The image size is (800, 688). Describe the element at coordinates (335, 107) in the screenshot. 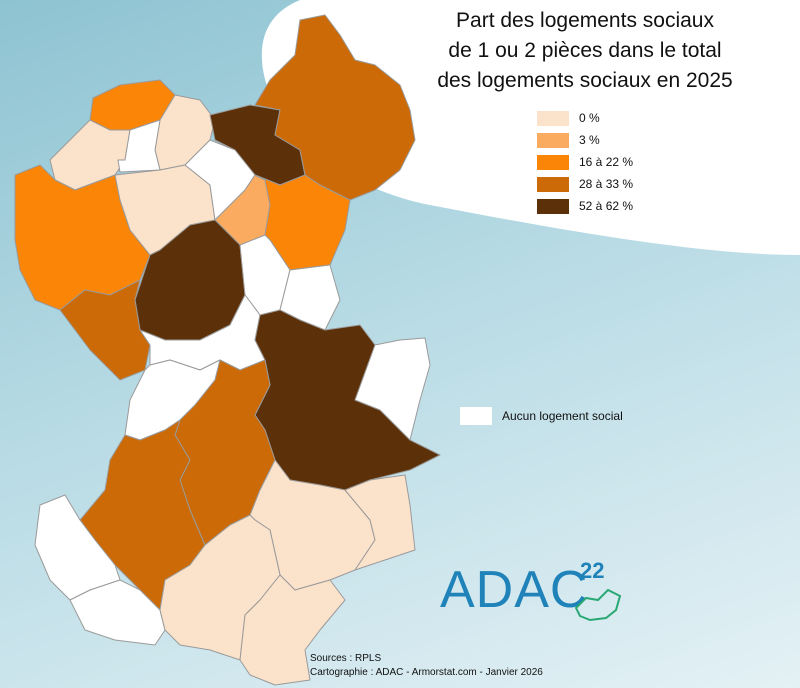

I see `commune-c6` at that location.